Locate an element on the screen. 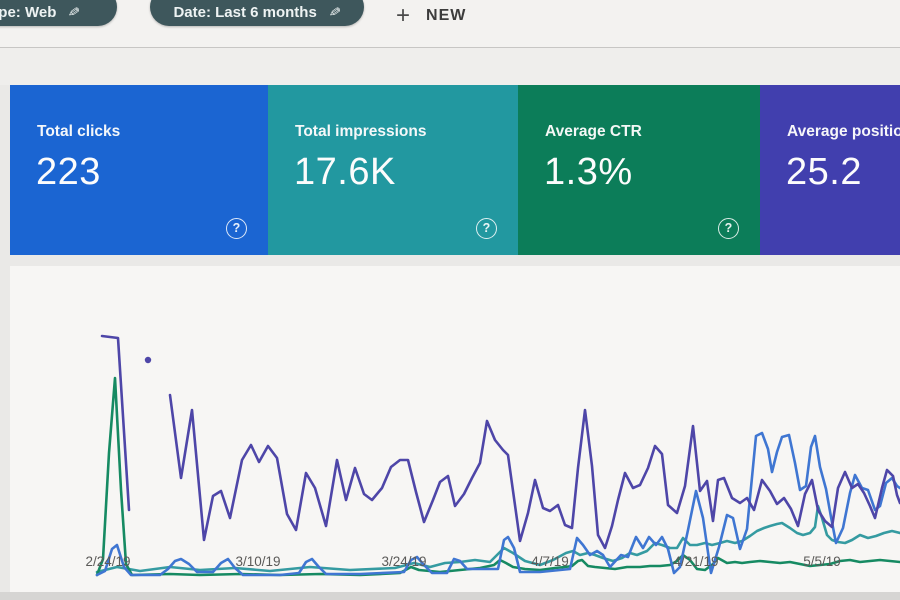  page-background is located at coordinates (450, 66).